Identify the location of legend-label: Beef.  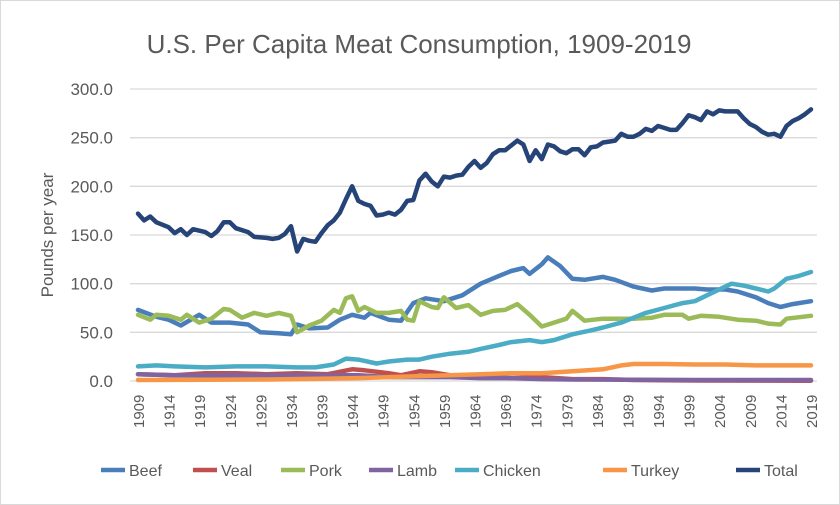
(145, 471).